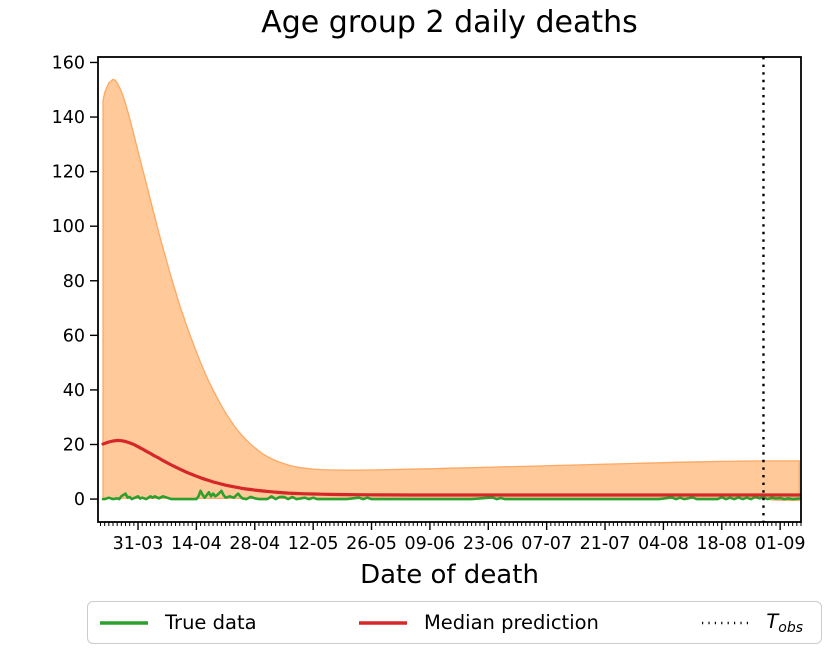 The height and width of the screenshot is (649, 830). What do you see at coordinates (449, 22) in the screenshot?
I see `chart-title: Age group 2 daily deaths` at bounding box center [449, 22].